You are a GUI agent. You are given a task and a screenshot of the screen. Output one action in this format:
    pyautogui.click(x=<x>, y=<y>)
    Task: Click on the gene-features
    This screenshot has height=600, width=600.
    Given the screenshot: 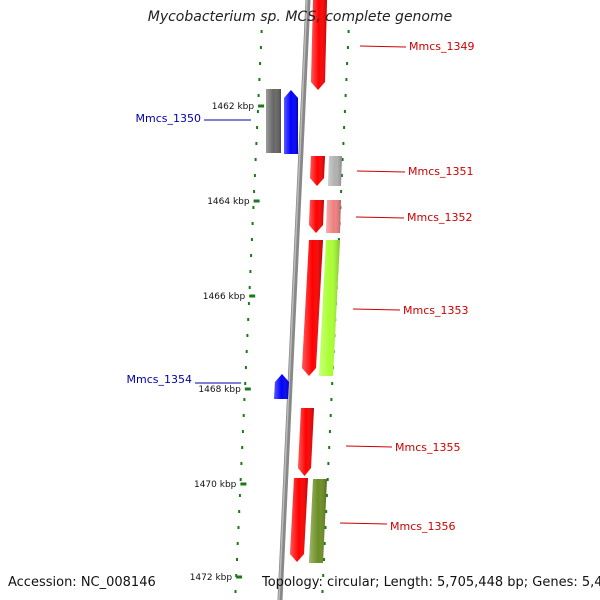 What is the action you would take?
    pyautogui.click(x=304, y=281)
    